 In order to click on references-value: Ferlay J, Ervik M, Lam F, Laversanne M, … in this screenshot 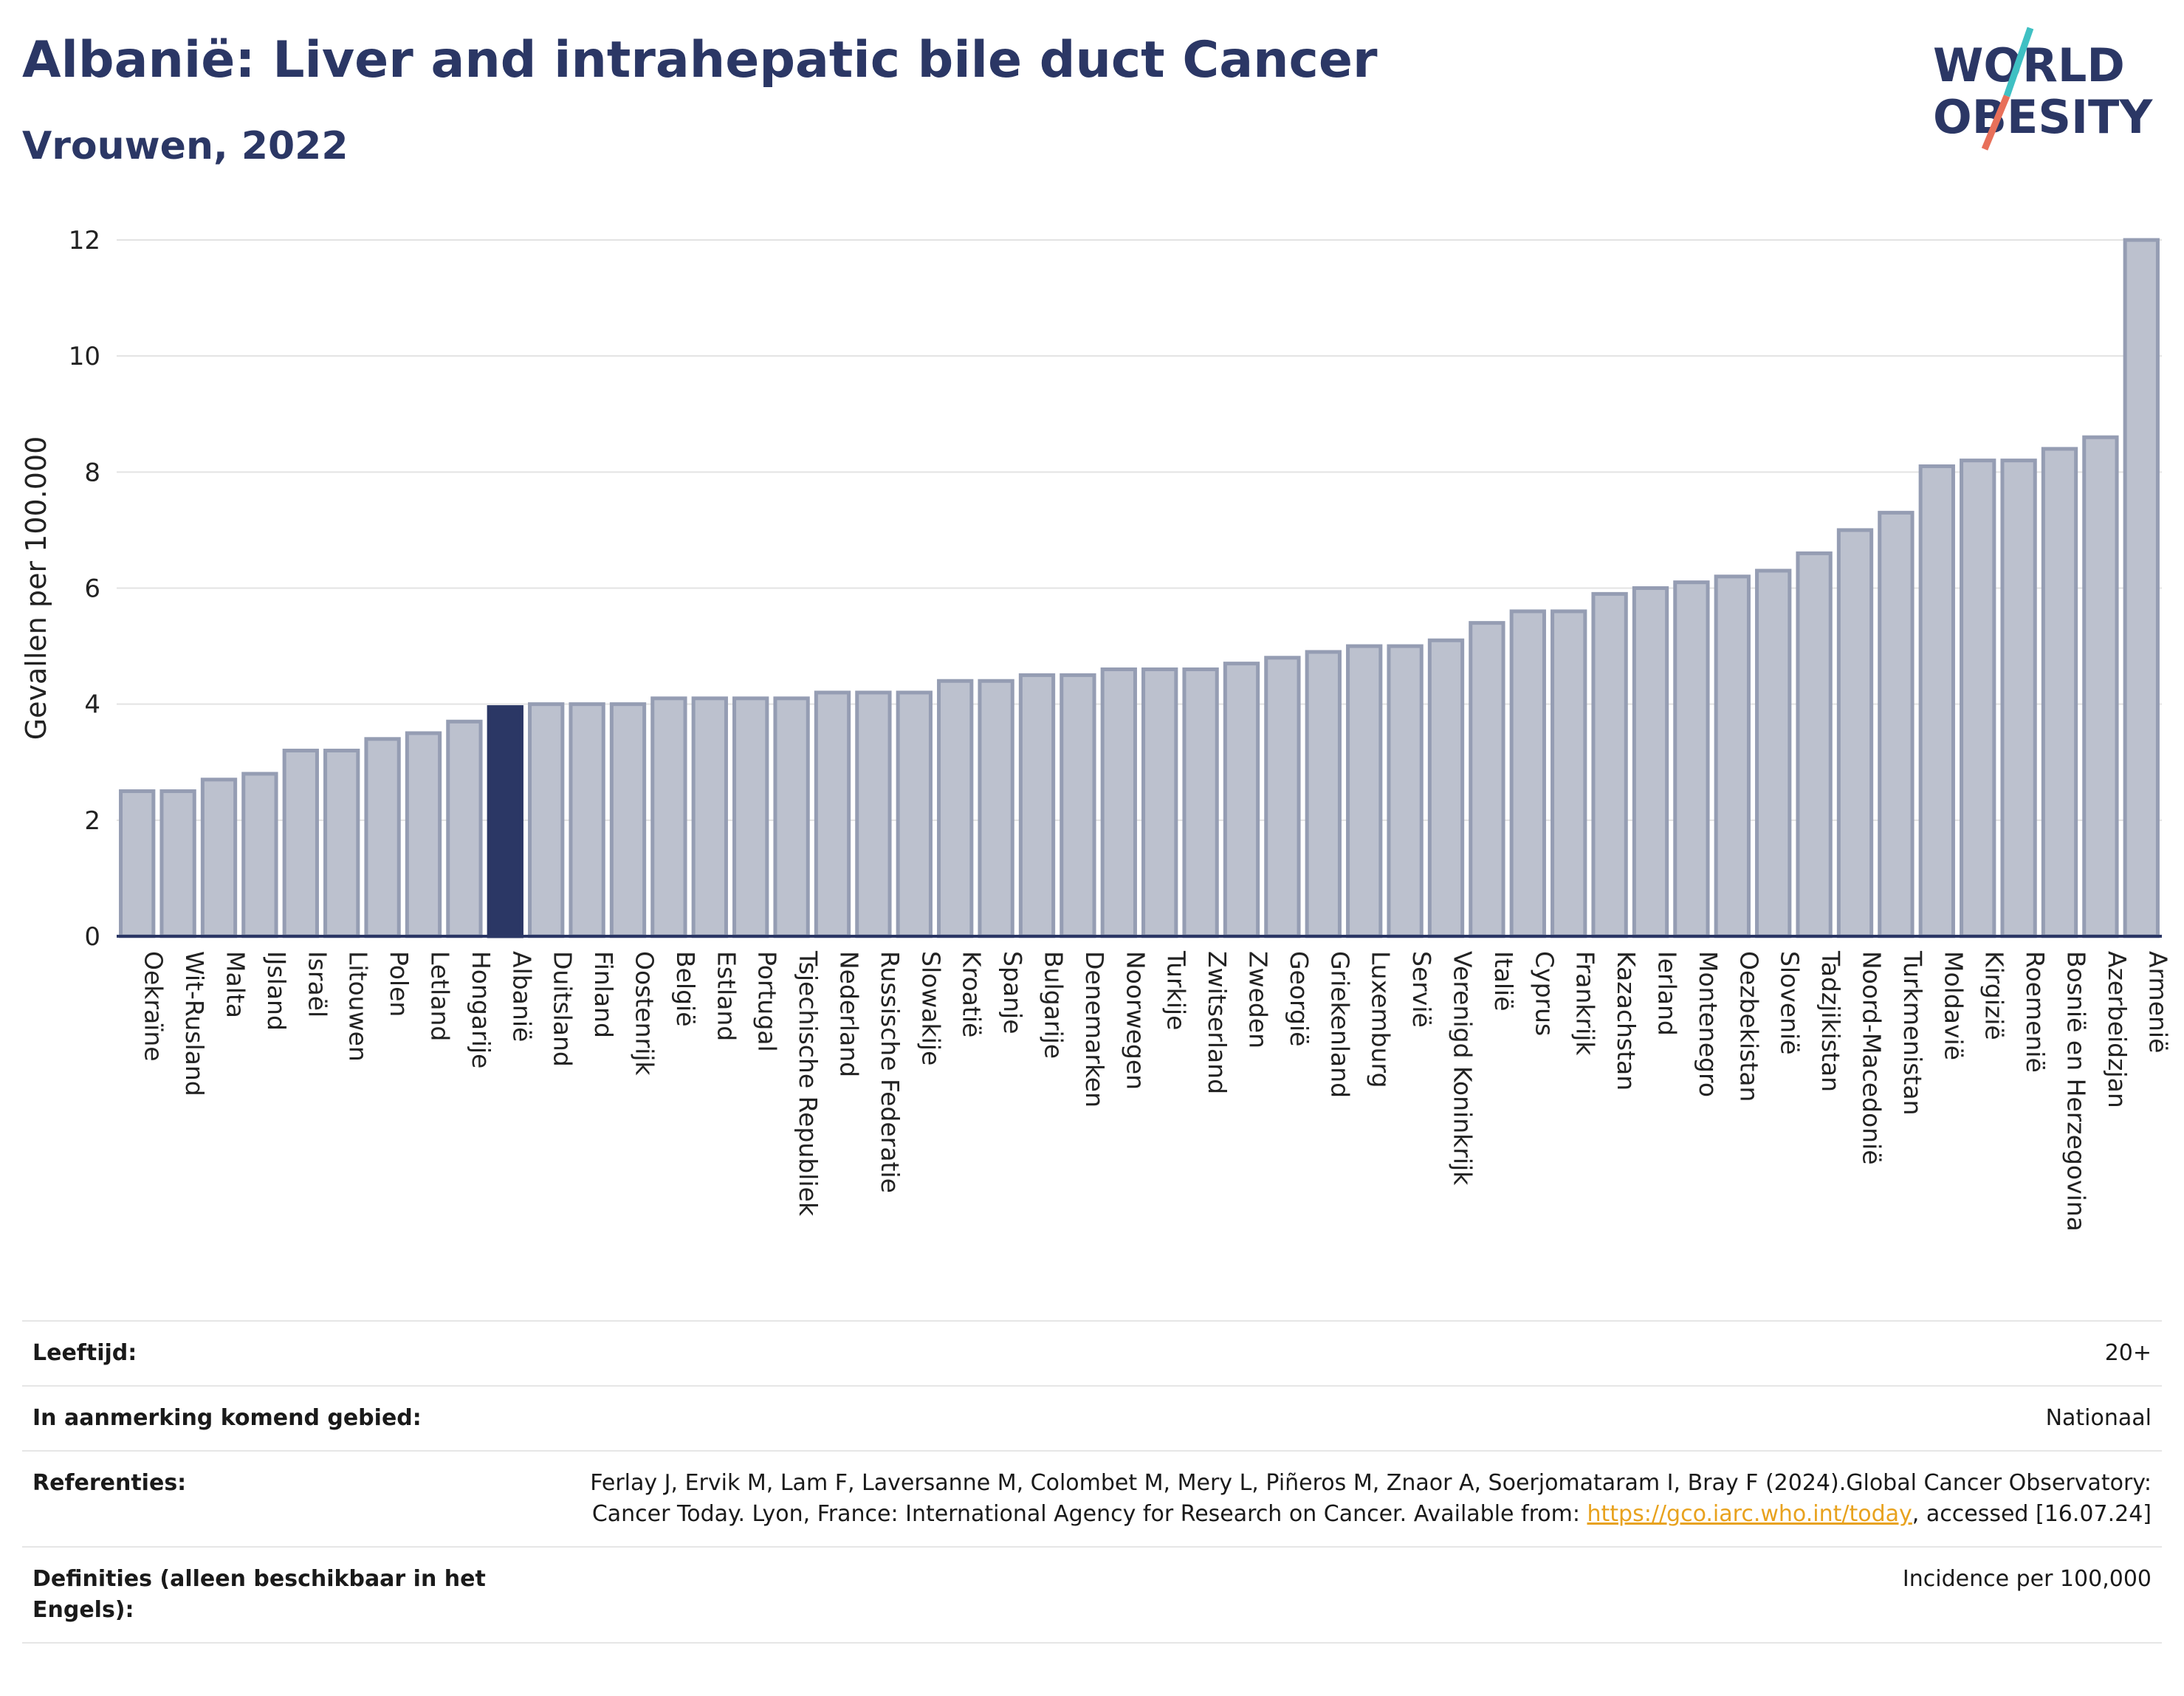, I will do `click(1358, 1499)`.